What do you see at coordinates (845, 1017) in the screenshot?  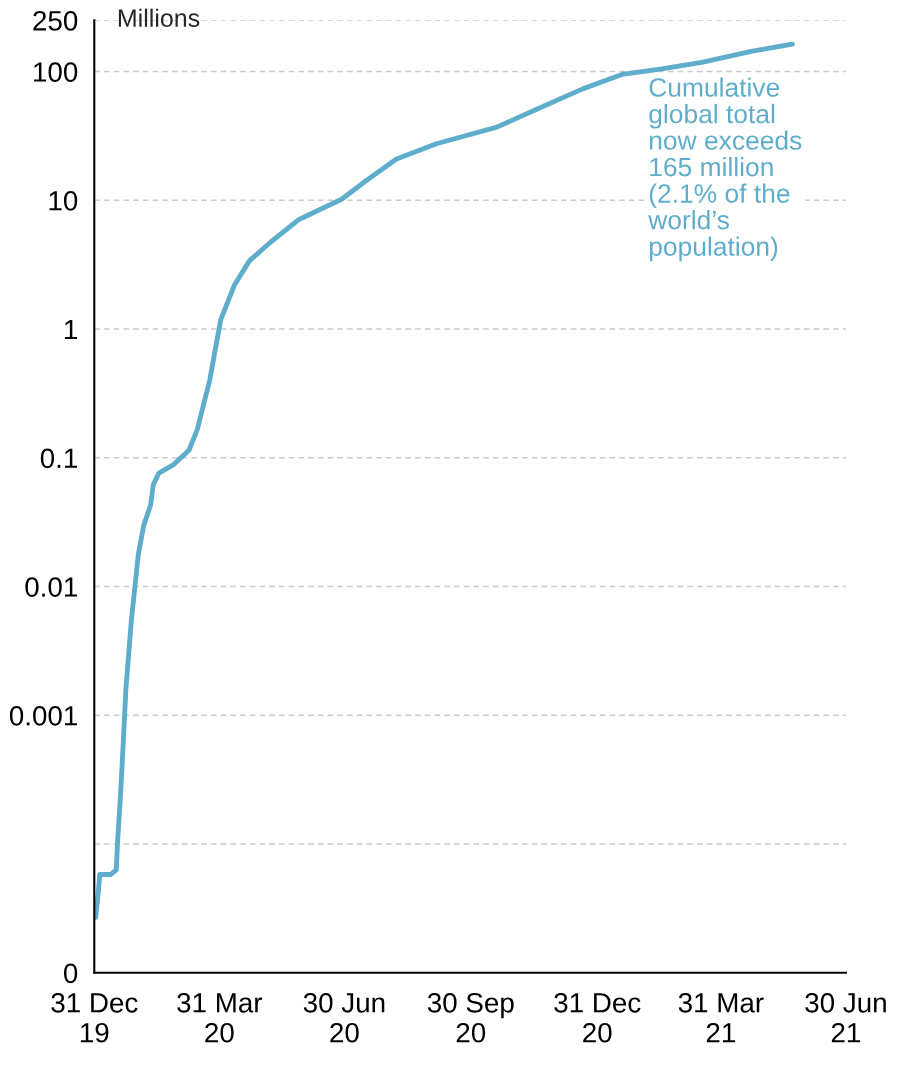 I see `x-tick-label: 30 Jun 21` at bounding box center [845, 1017].